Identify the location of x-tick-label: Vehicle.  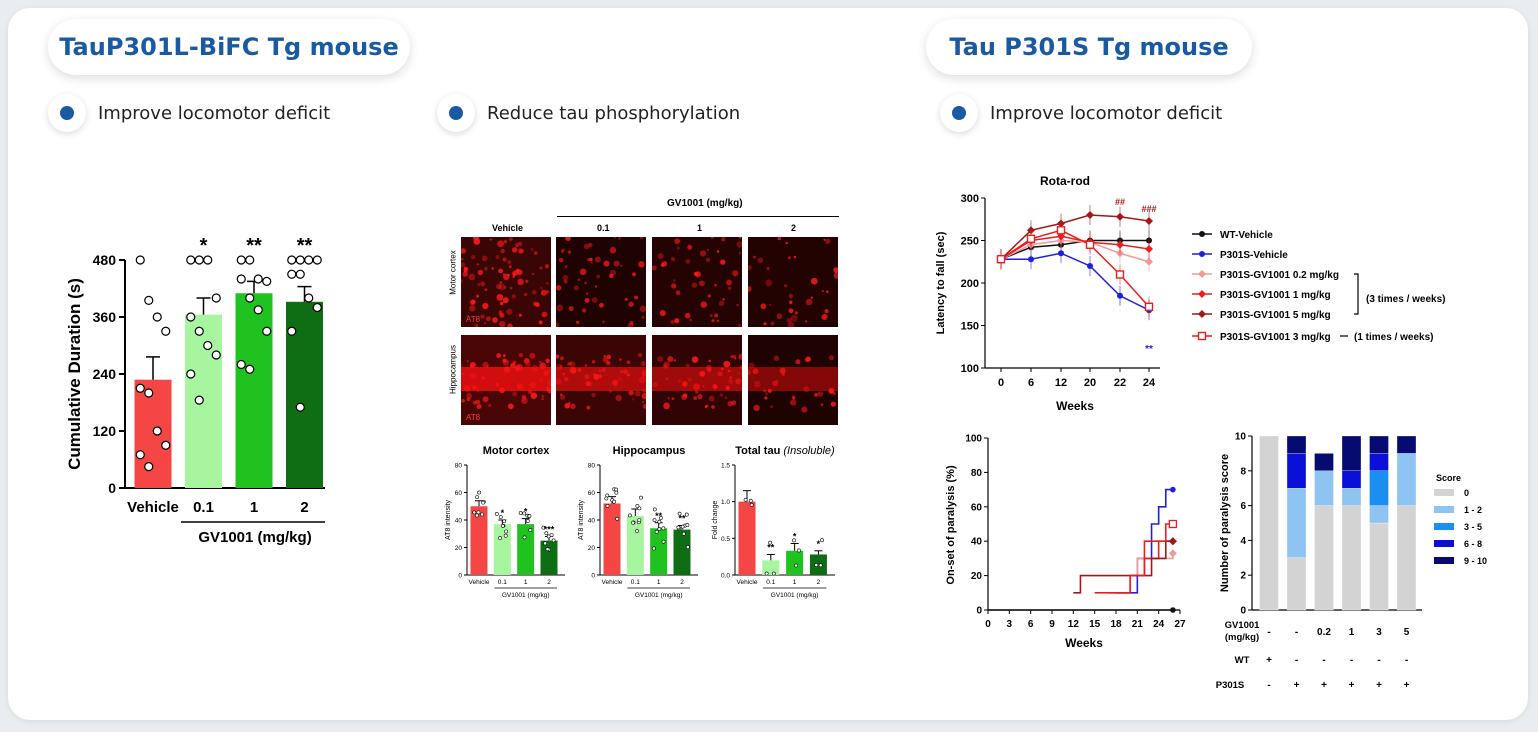
(479, 582).